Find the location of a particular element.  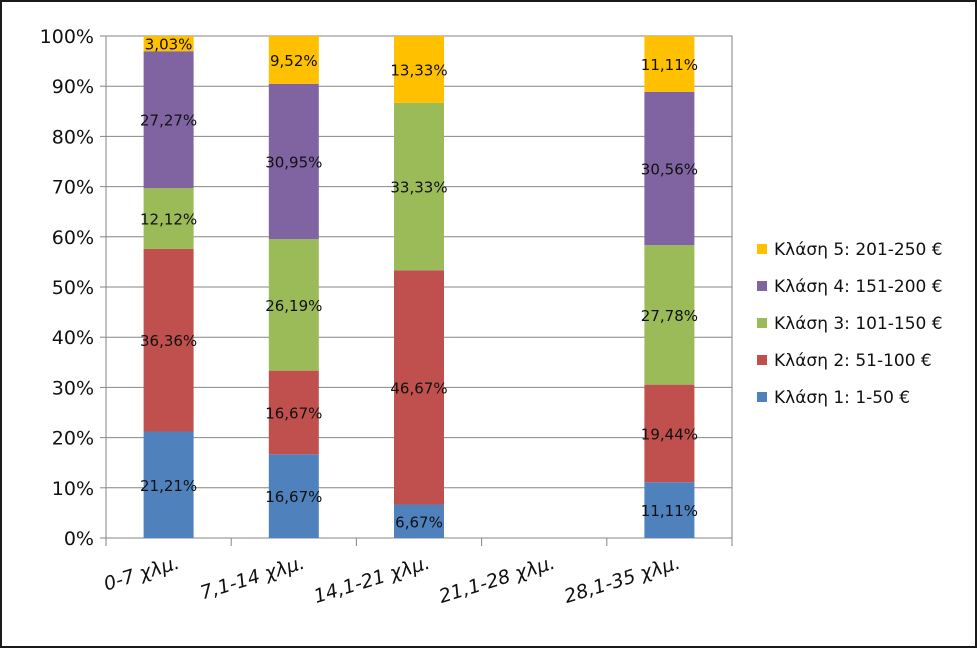

data-label: 30,56% is located at coordinates (669, 169).